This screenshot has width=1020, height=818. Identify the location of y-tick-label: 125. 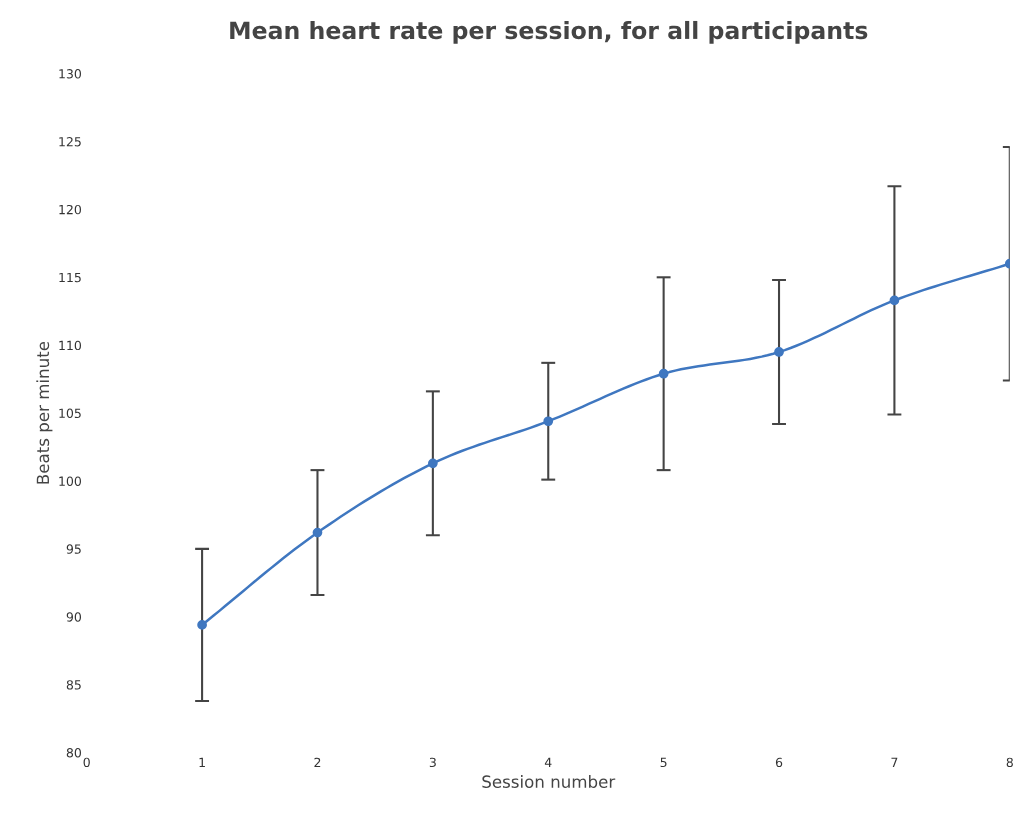
(70, 141).